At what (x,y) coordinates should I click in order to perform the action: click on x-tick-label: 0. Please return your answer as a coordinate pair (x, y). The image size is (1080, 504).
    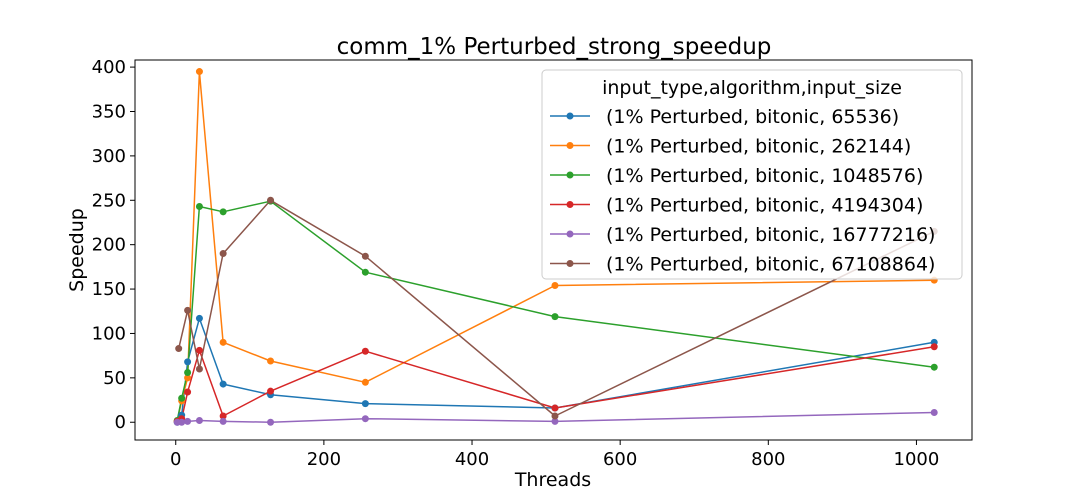
    Looking at the image, I should click on (175, 459).